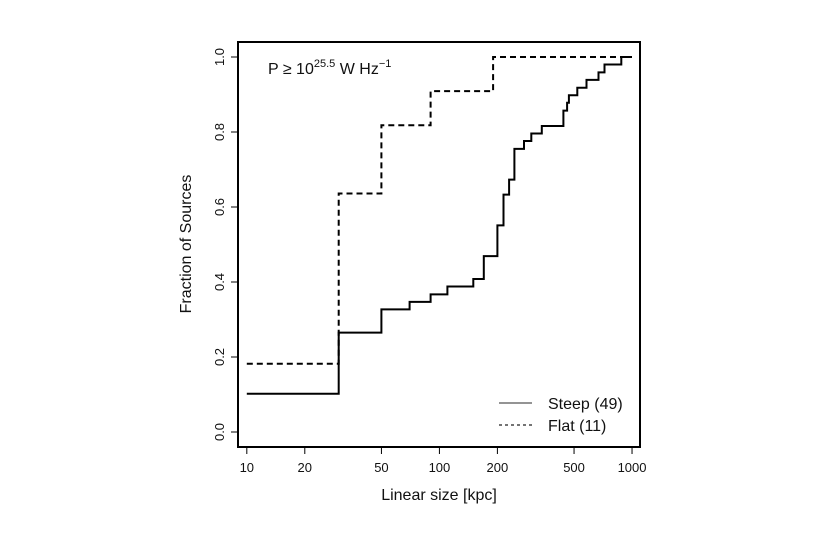  Describe the element at coordinates (498, 467) in the screenshot. I see `x-tick-label: 200` at that location.